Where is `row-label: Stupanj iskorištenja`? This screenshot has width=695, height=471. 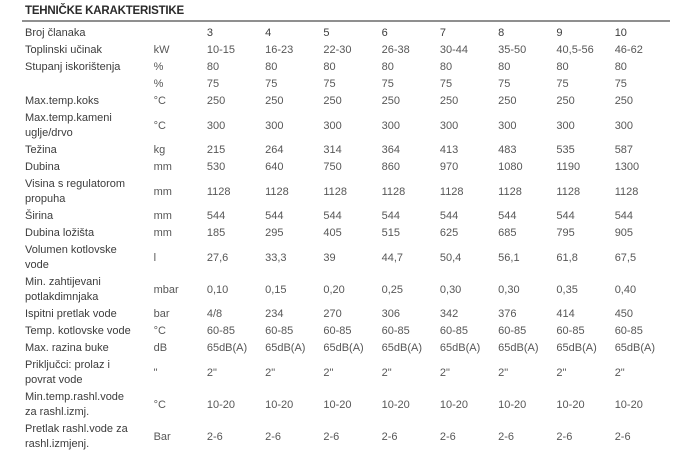
row-label: Stupanj iskorištenja is located at coordinates (73, 67).